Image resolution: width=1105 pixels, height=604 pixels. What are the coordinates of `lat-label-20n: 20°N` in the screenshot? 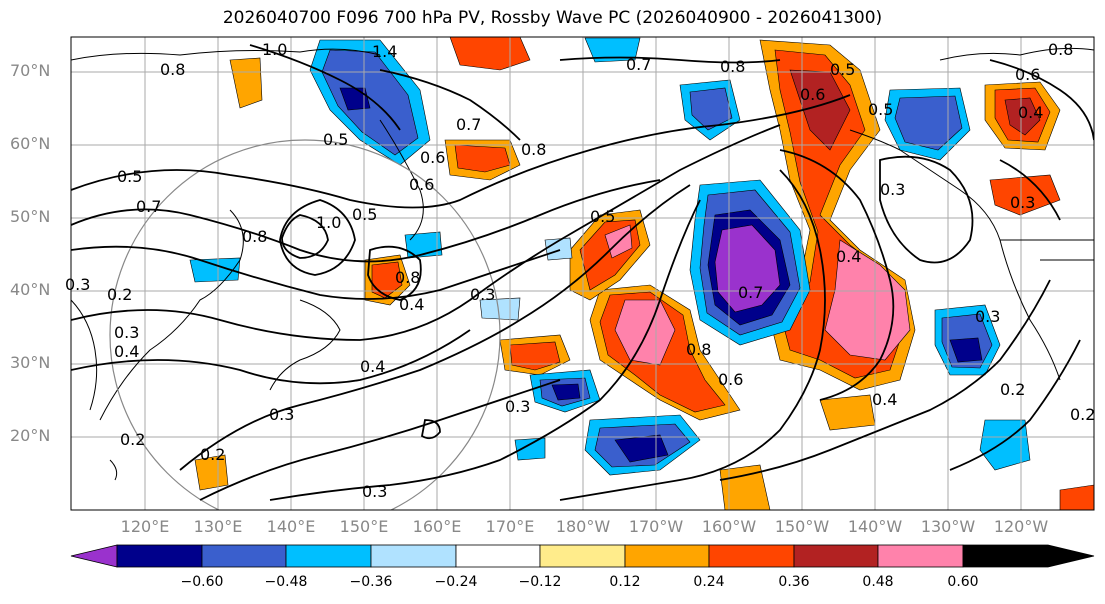 It's located at (30, 435).